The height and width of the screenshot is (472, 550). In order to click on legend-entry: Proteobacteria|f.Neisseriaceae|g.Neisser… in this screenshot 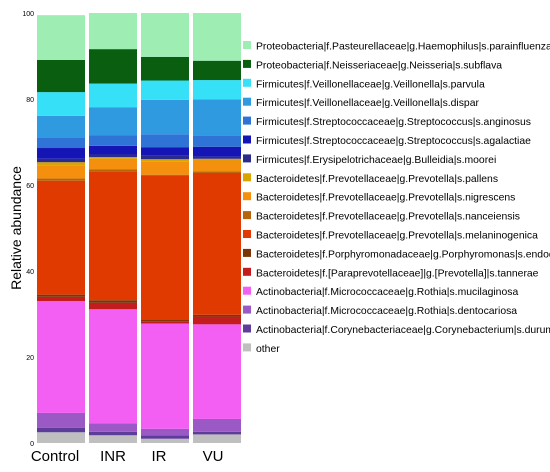, I will do `click(379, 65)`.